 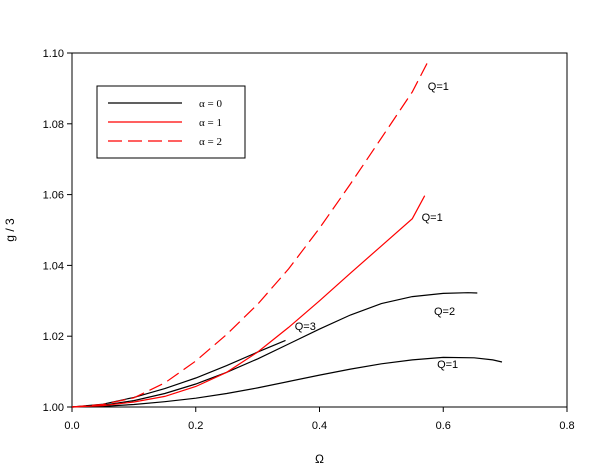 What do you see at coordinates (53, 196) in the screenshot?
I see `y-tick-label: 1.06` at bounding box center [53, 196].